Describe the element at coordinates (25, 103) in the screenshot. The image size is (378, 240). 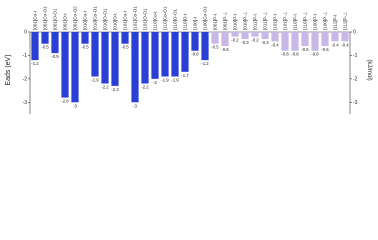
I see `y-tick-label: -3` at that location.